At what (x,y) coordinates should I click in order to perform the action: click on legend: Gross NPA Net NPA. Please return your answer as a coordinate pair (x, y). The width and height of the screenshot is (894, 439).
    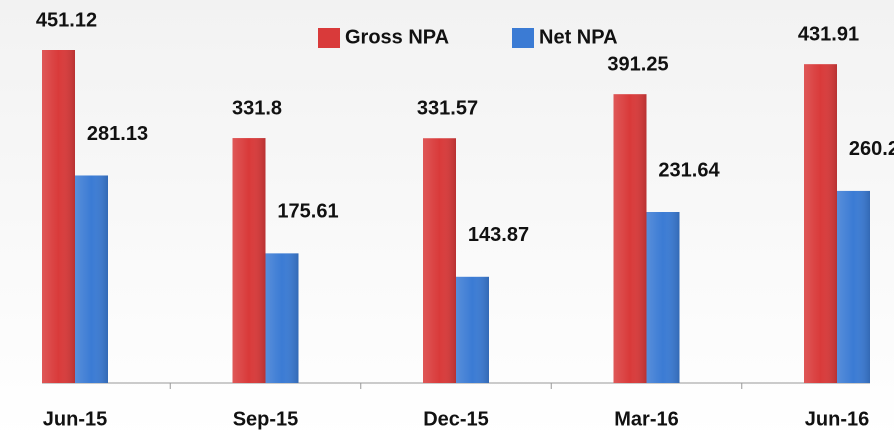
    Looking at the image, I should click on (468, 37).